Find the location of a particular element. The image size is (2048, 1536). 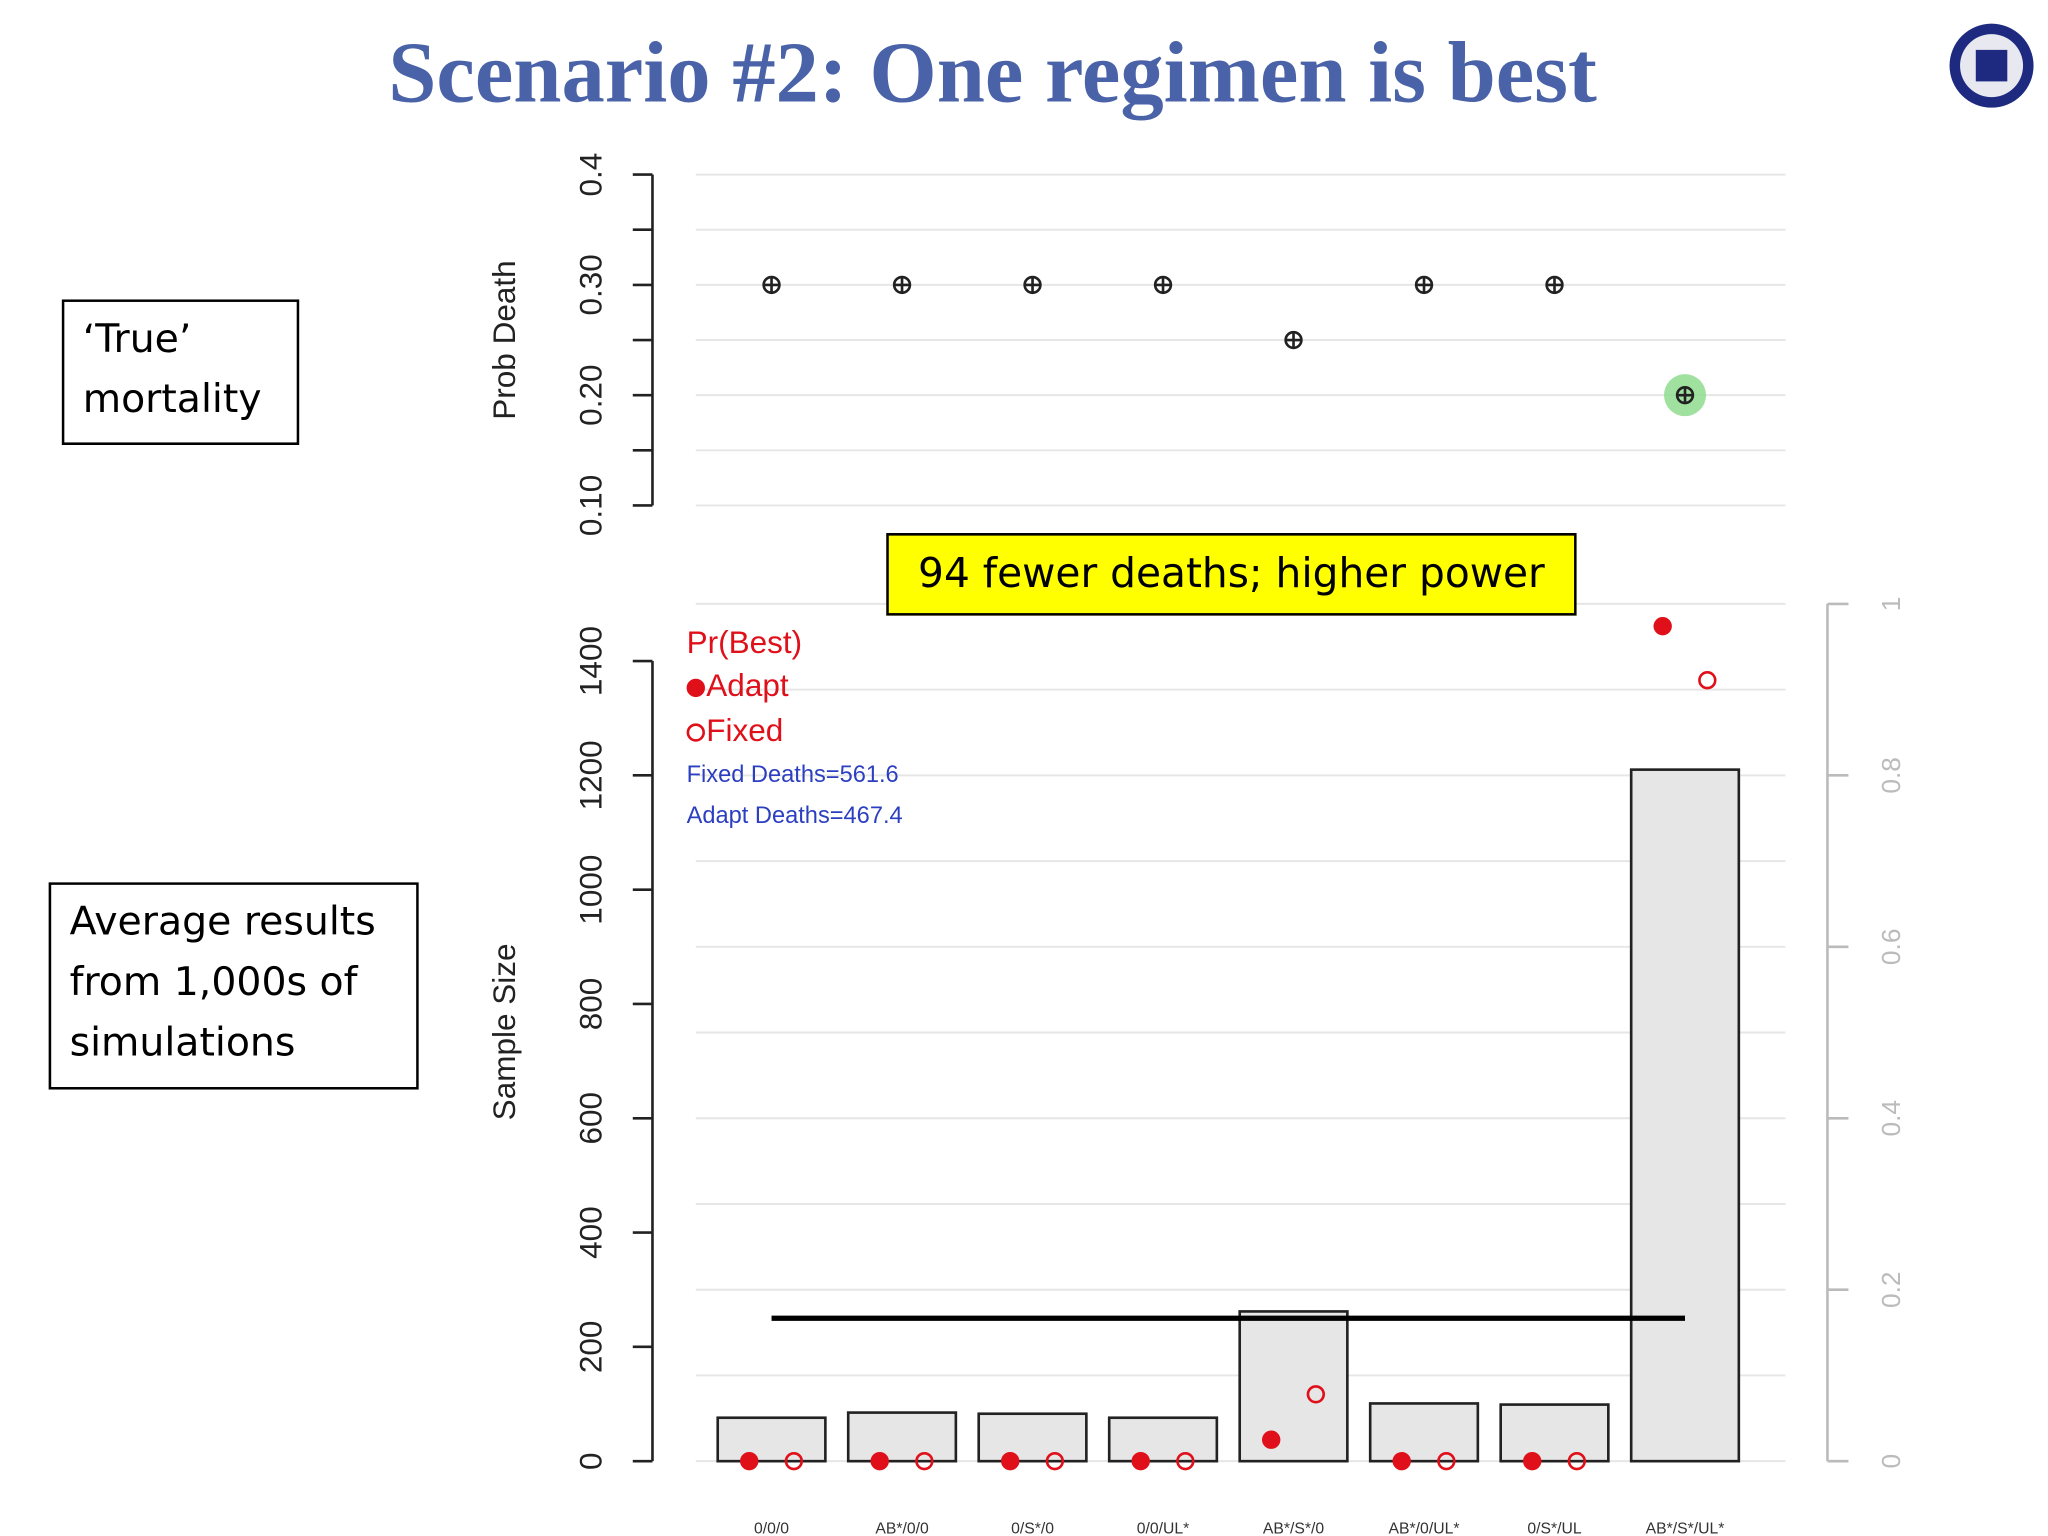

y-tick-label: 200 is located at coordinates (591, 1347).